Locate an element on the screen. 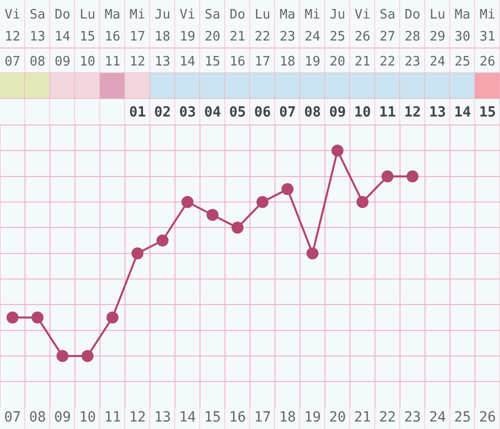 This screenshot has width=500, height=429. x-tick-label: Lu 29 is located at coordinates (438, 25).